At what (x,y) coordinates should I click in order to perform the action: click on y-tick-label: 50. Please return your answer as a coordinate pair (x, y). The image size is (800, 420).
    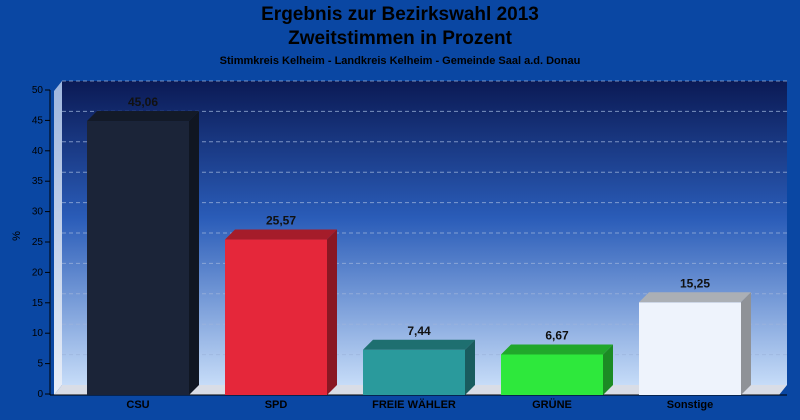
    Looking at the image, I should click on (38, 90).